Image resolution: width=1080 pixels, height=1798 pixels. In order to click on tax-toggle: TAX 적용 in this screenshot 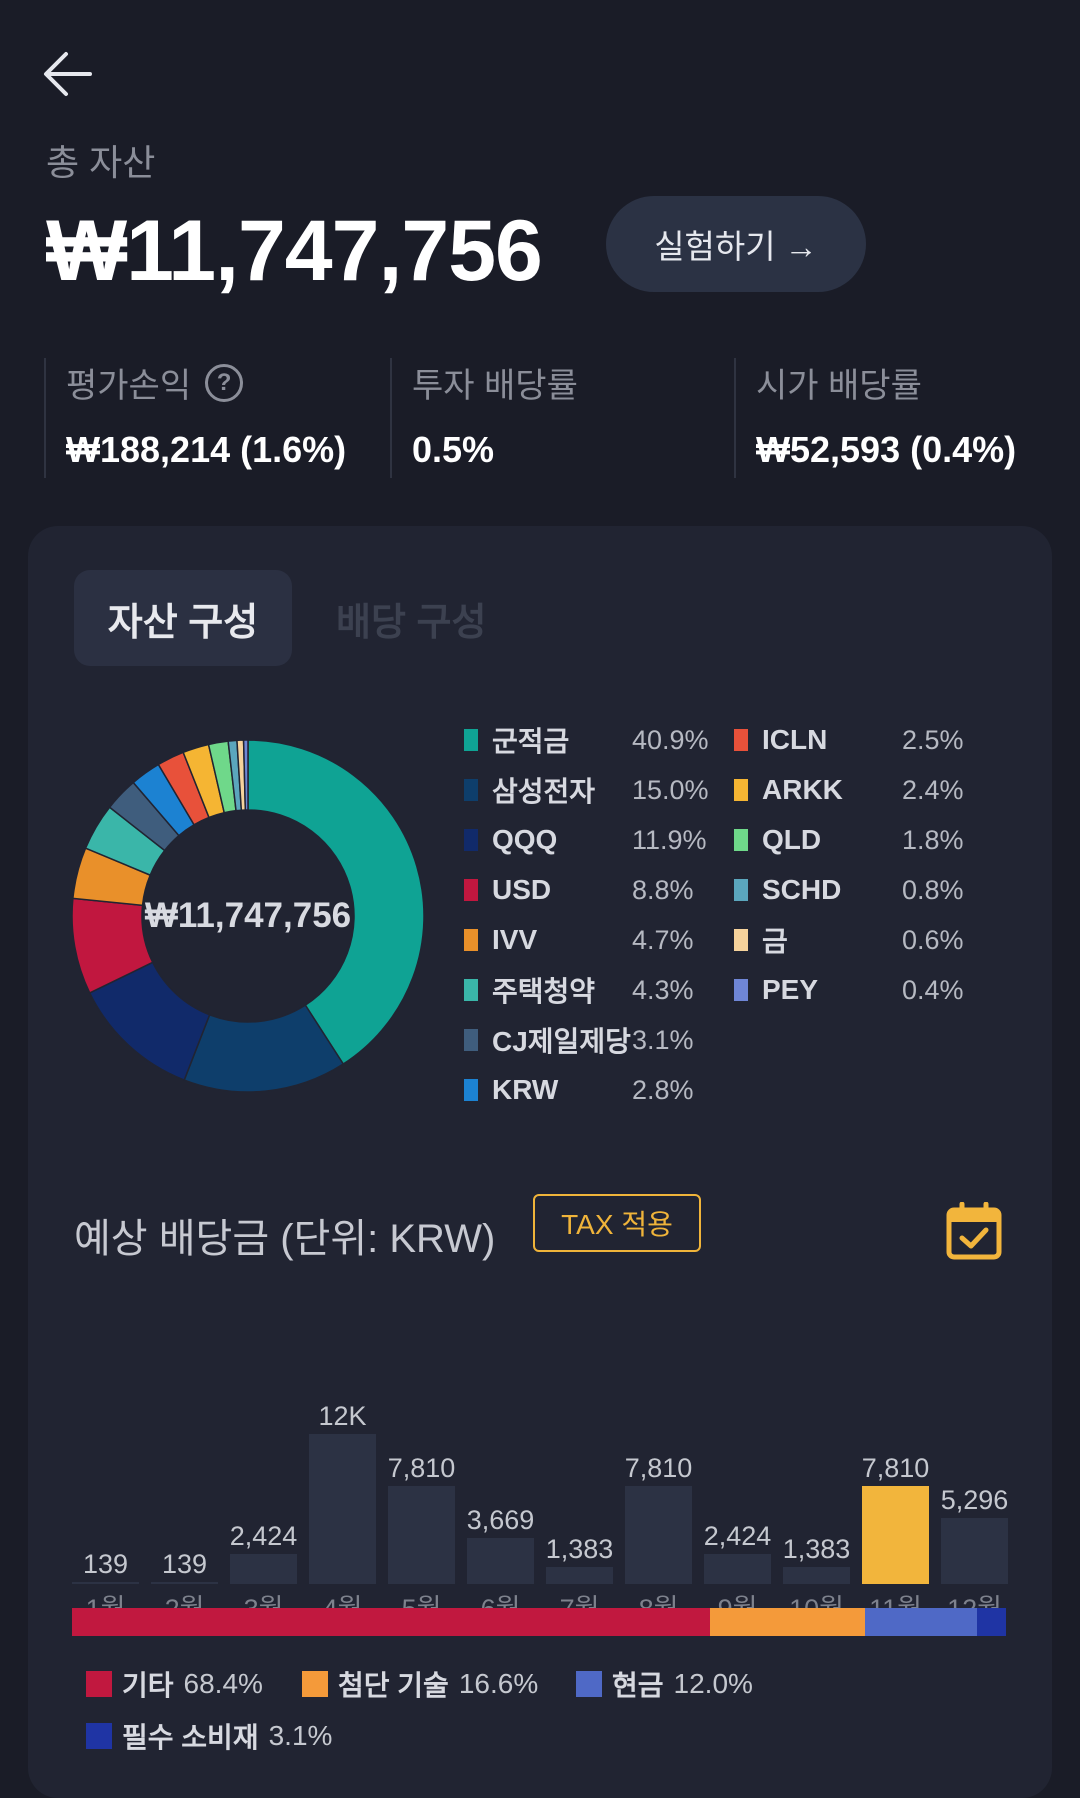, I will do `click(617, 1223)`.